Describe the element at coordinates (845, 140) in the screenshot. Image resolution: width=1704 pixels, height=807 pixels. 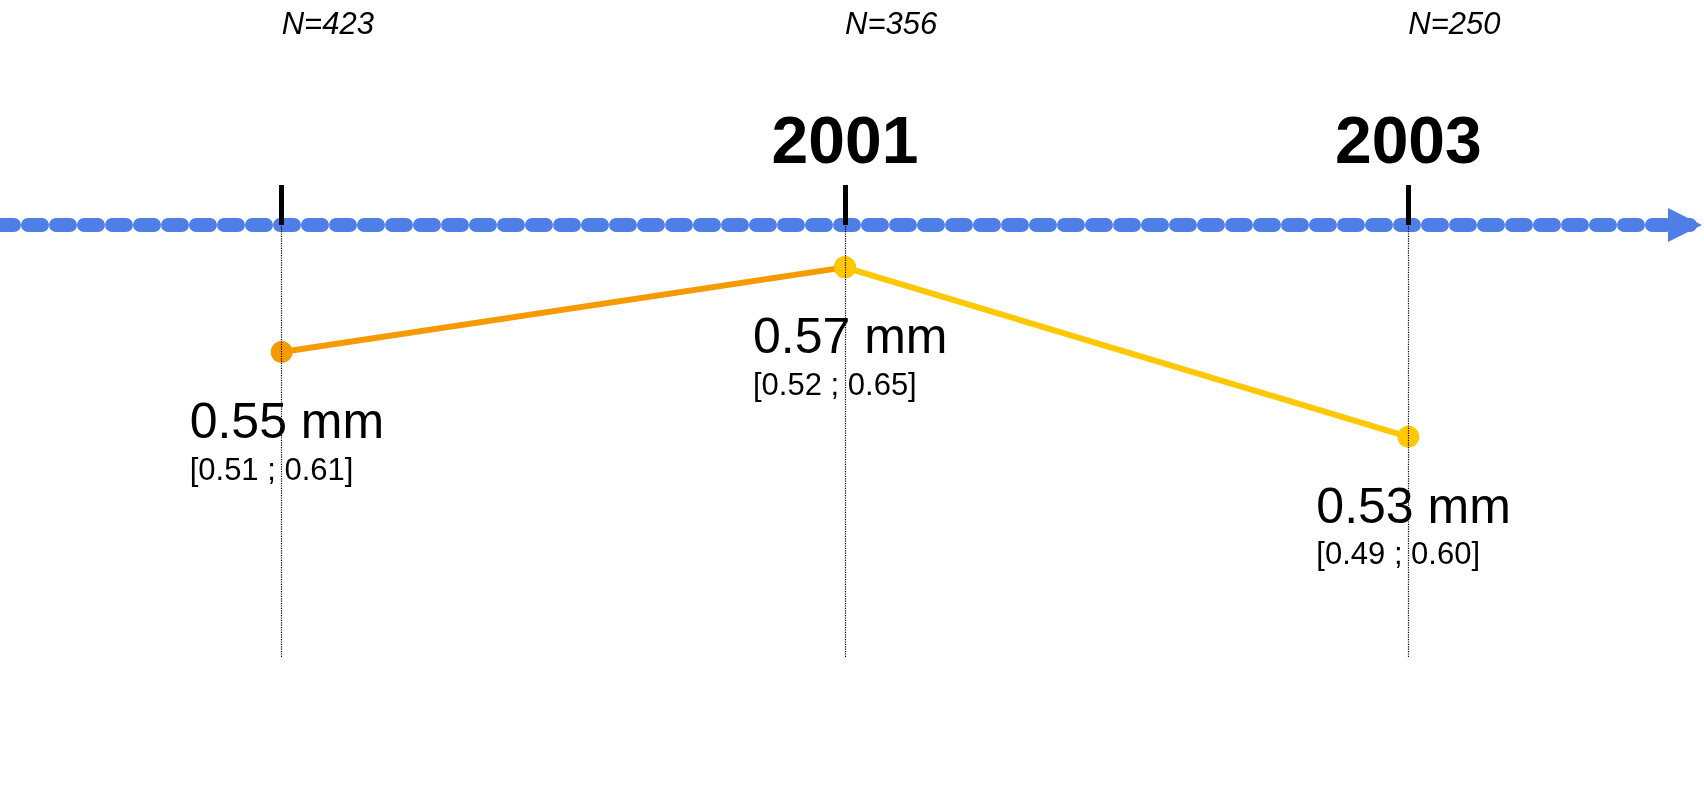
I see `x-tick-label: 2001` at that location.